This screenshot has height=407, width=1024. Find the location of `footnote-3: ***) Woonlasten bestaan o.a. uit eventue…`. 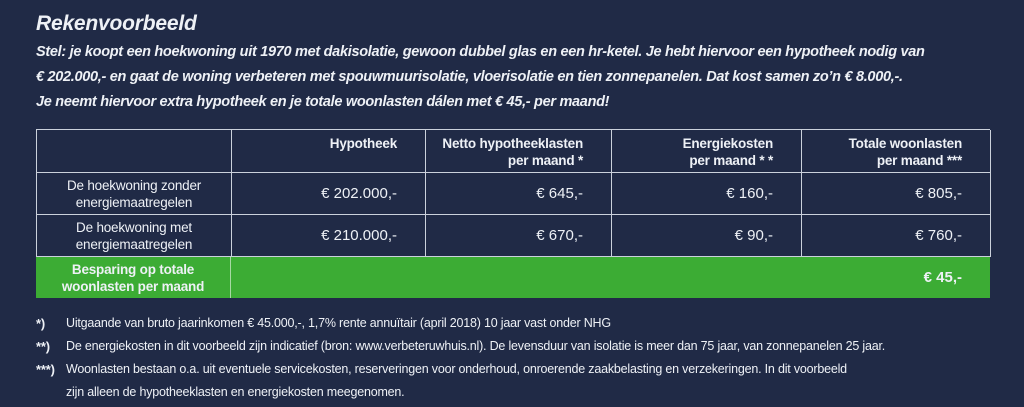

footnote-3: ***) Woonlasten bestaan o.a. uit eventue… is located at coordinates (530, 381).